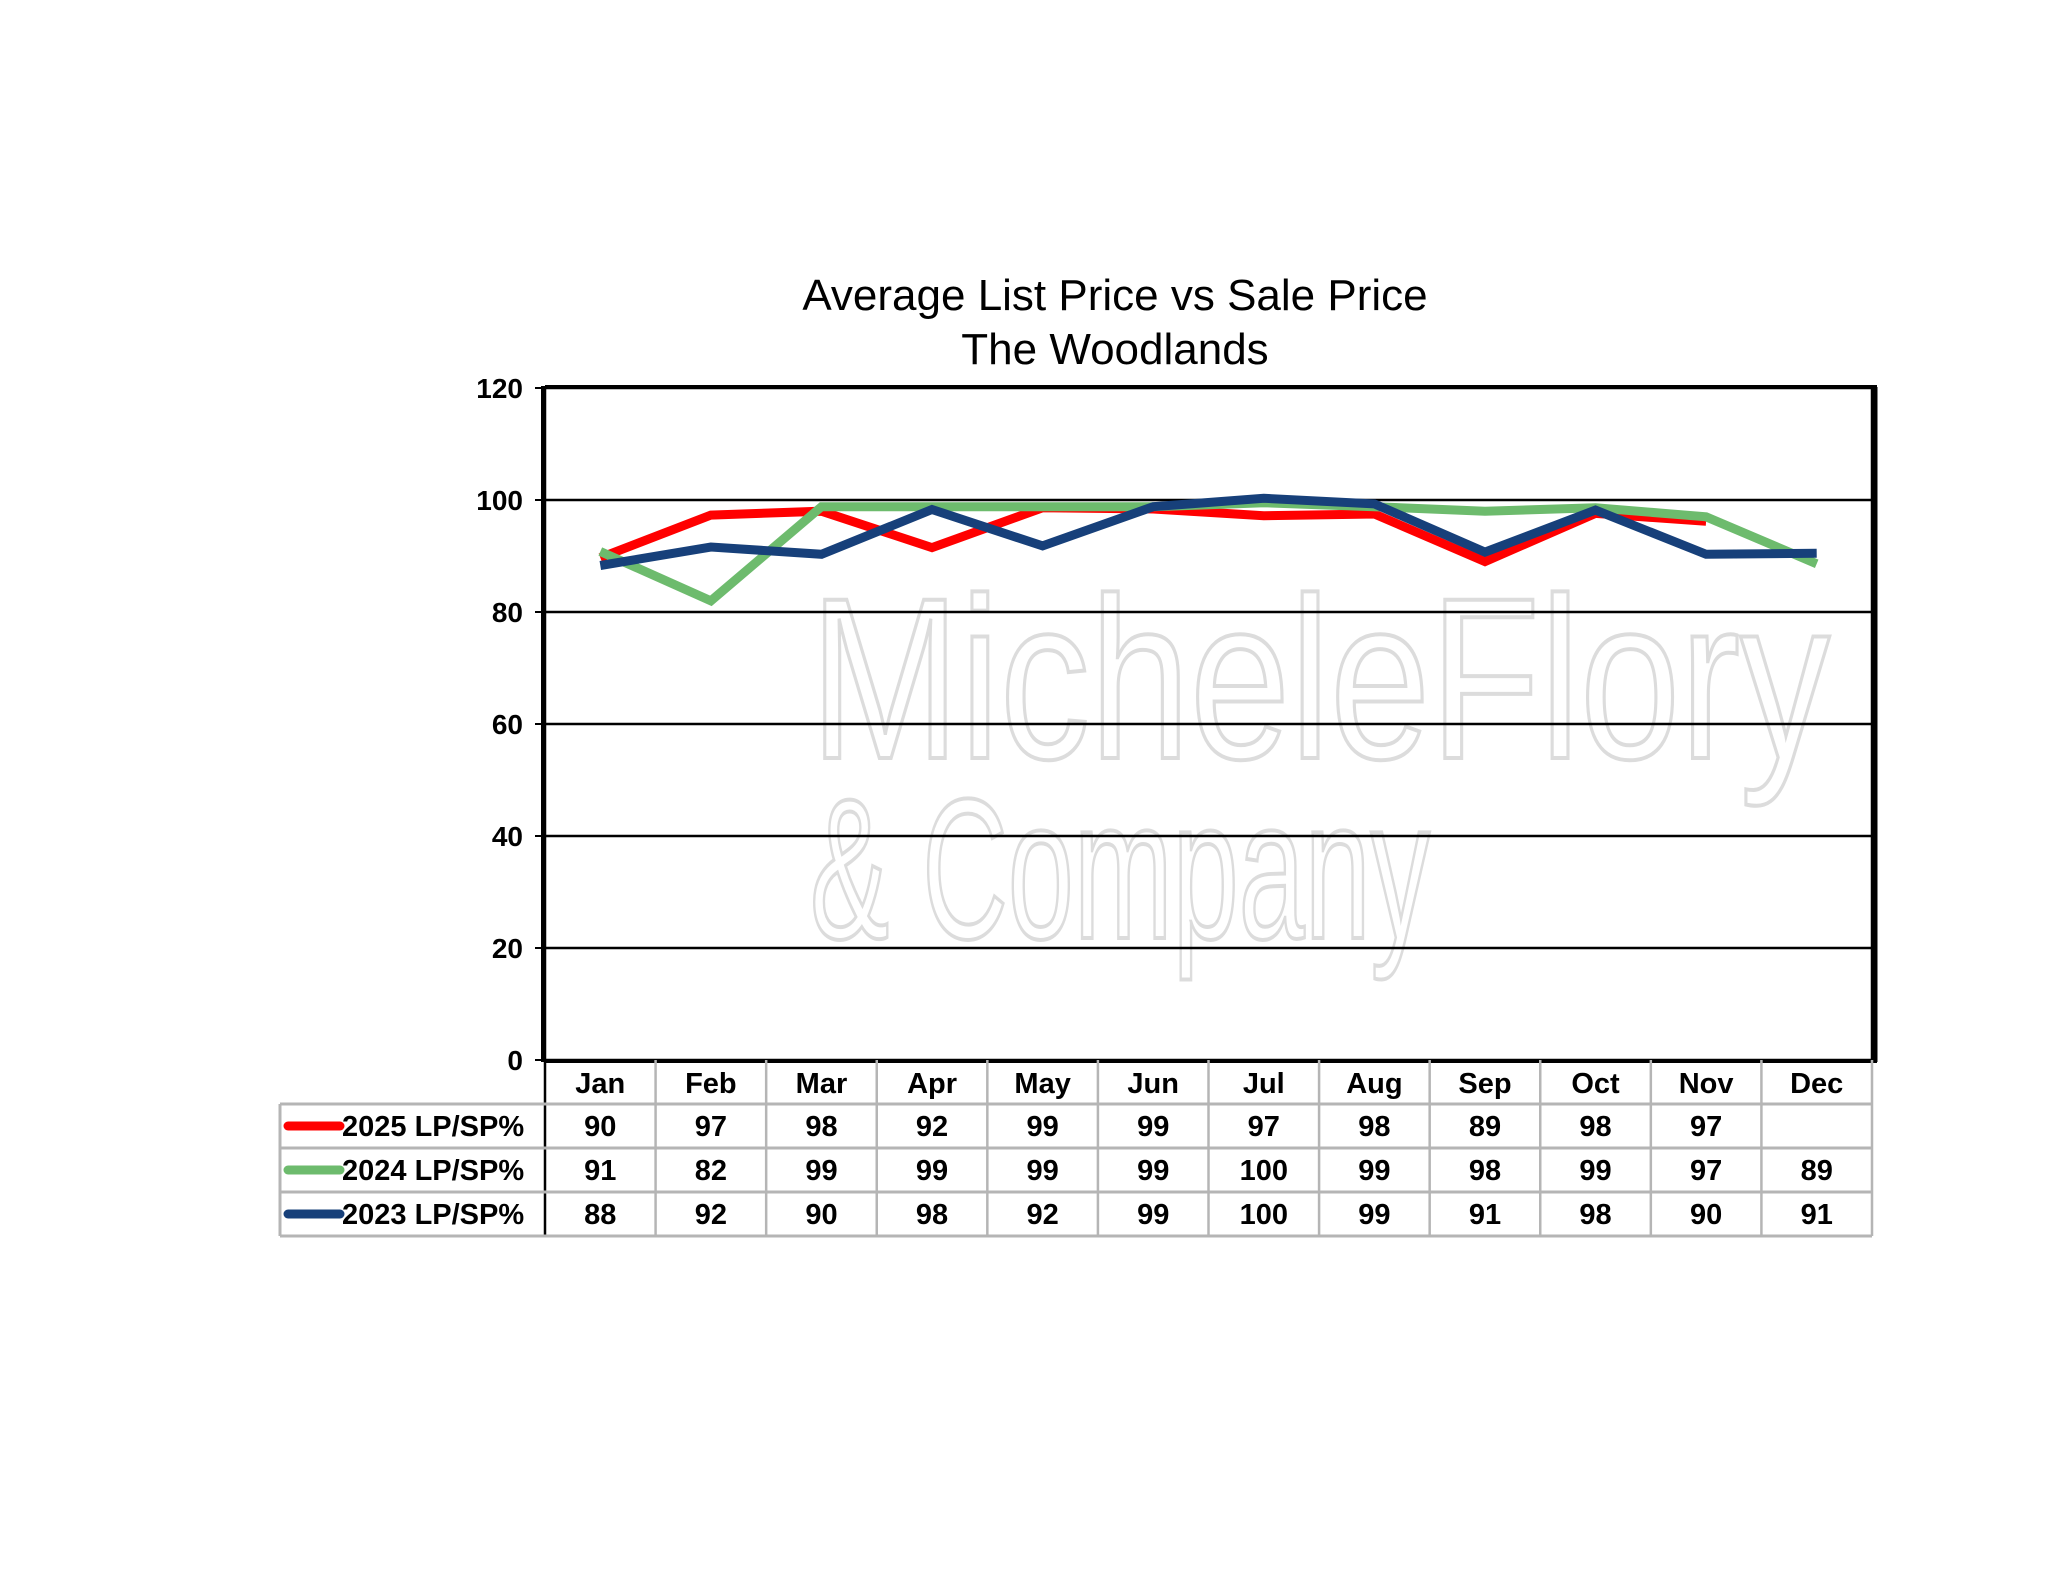 The width and height of the screenshot is (2048, 1583). I want to click on series-lines, so click(1208, 550).